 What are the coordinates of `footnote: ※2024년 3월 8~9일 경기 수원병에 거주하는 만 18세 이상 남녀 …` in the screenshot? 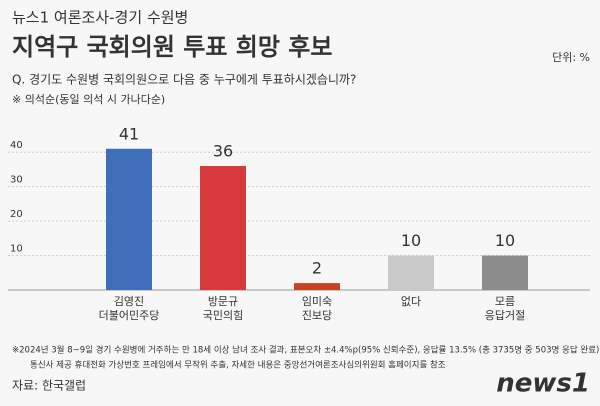 It's located at (306, 350).